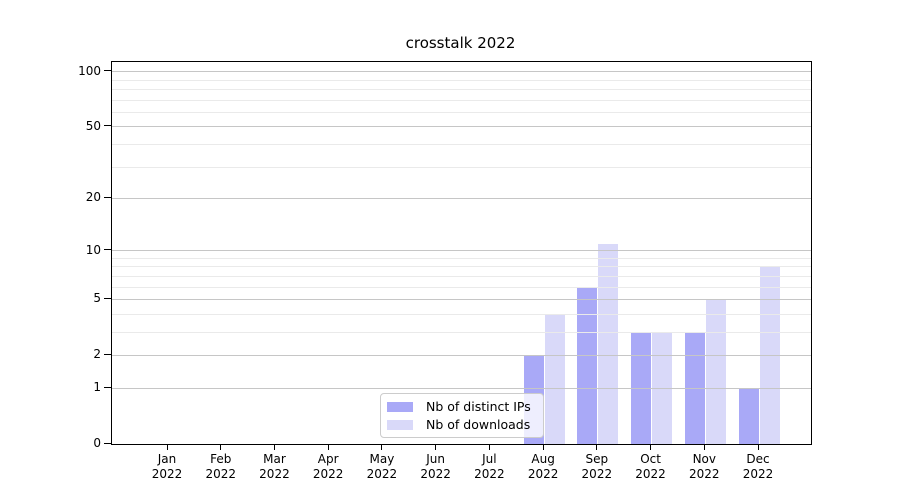  Describe the element at coordinates (543, 466) in the screenshot. I see `x-tick-label: Aug 2022` at that location.